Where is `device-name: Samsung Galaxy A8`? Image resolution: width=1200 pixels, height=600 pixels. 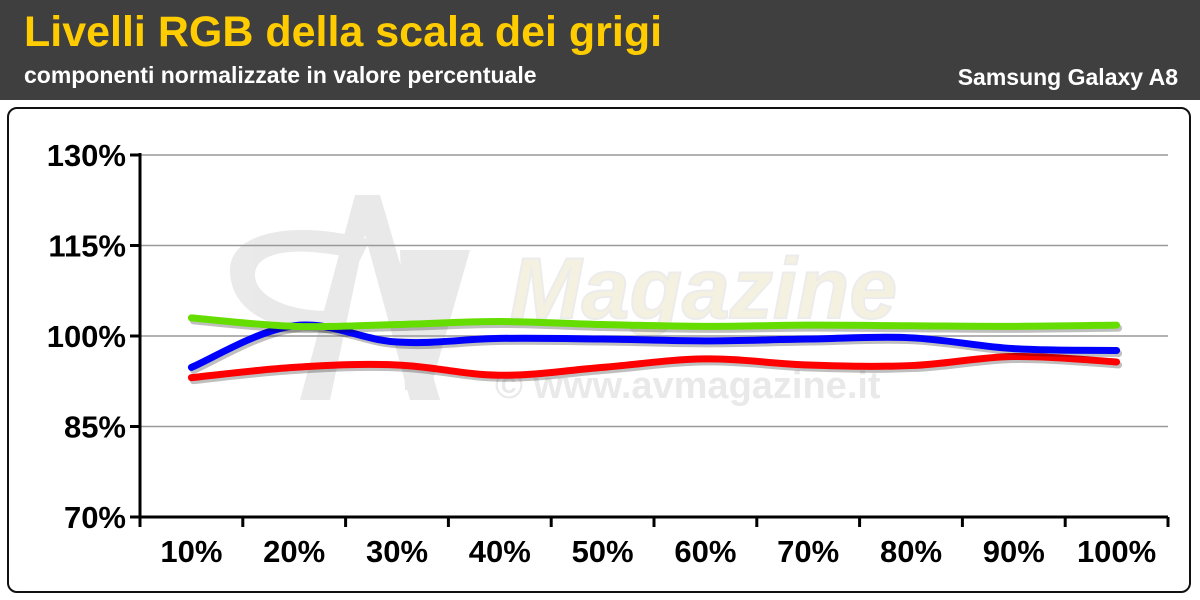 device-name: Samsung Galaxy A8 is located at coordinates (1067, 77).